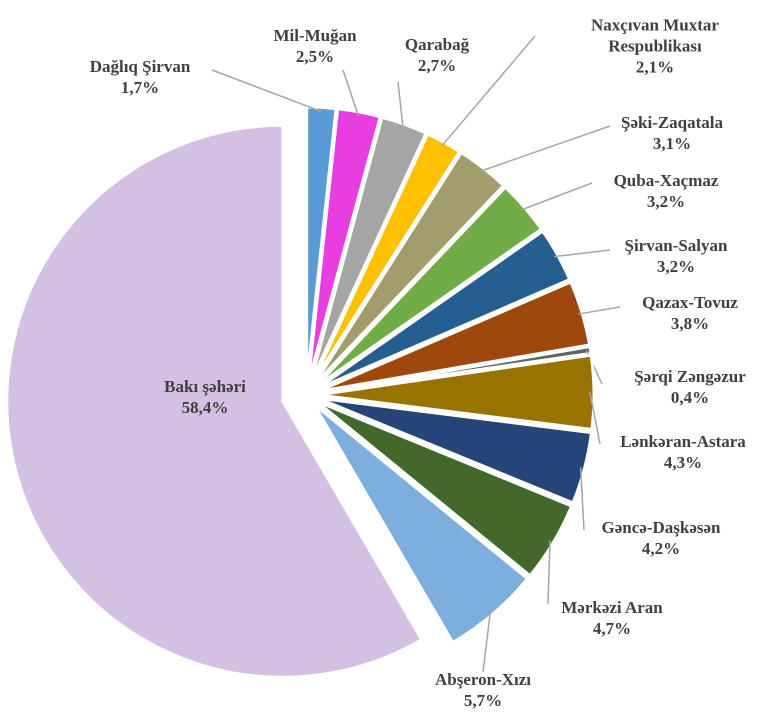  Describe the element at coordinates (690, 397) in the screenshot. I see `value-label: 0,4%` at that location.